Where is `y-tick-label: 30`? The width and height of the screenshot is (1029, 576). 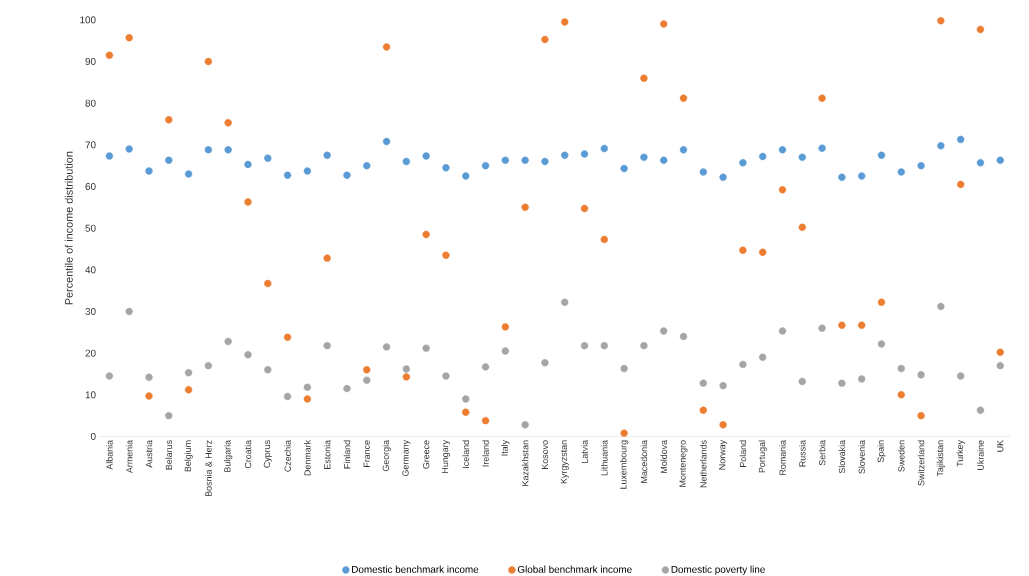
y-tick-label: 30 is located at coordinates (90, 311).